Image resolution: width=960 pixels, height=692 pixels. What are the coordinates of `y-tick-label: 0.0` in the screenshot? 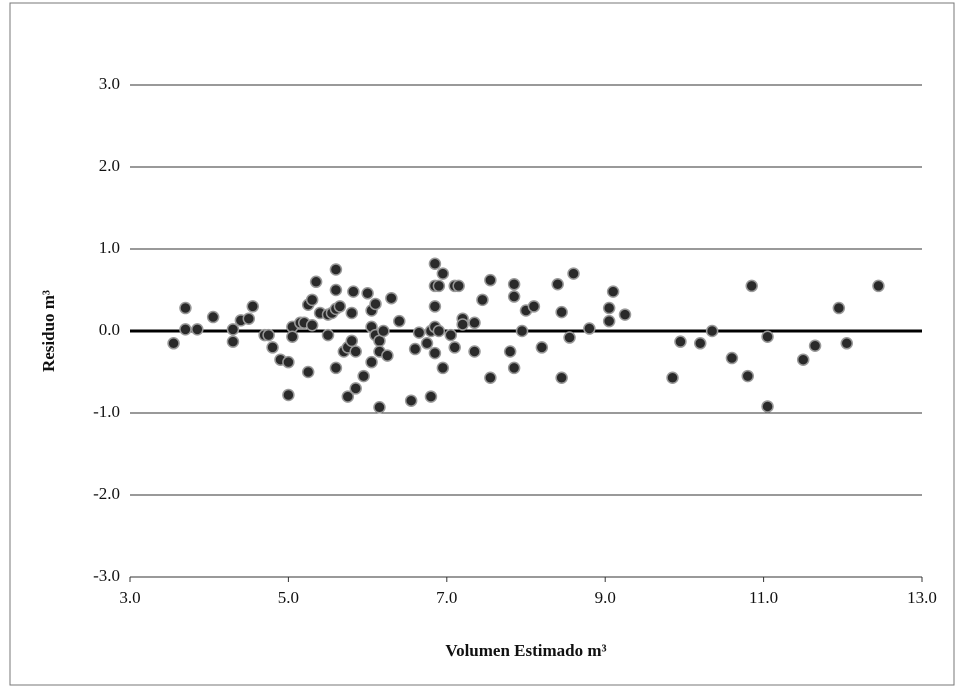 It's located at (109, 329).